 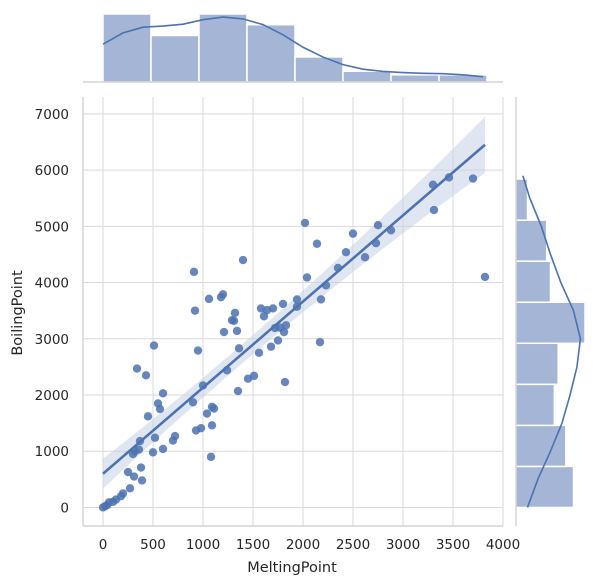 What do you see at coordinates (353, 545) in the screenshot?
I see `x-tick-label: 2500` at bounding box center [353, 545].